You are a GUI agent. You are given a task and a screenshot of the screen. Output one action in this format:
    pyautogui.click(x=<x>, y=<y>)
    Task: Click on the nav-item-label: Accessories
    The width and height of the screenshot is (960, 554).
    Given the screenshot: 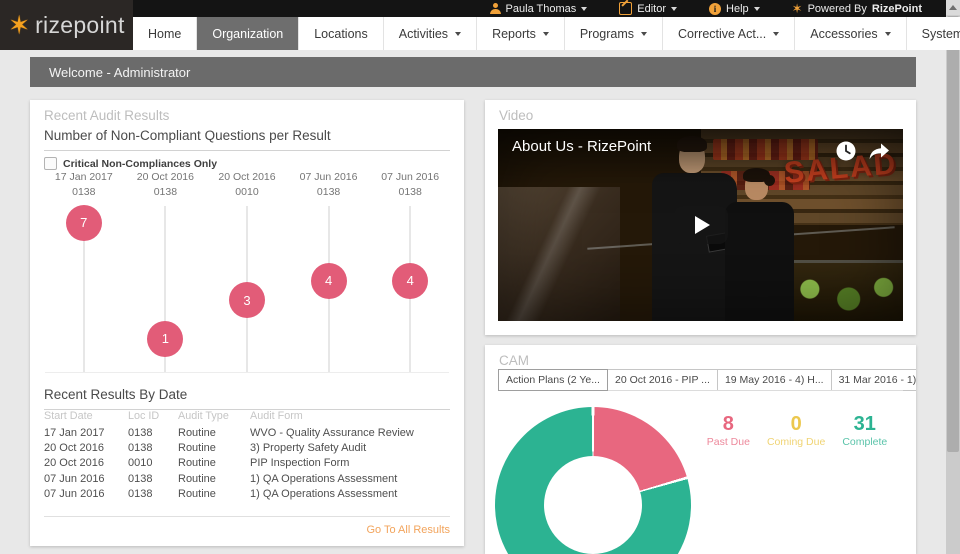 What is the action you would take?
    pyautogui.click(x=844, y=33)
    